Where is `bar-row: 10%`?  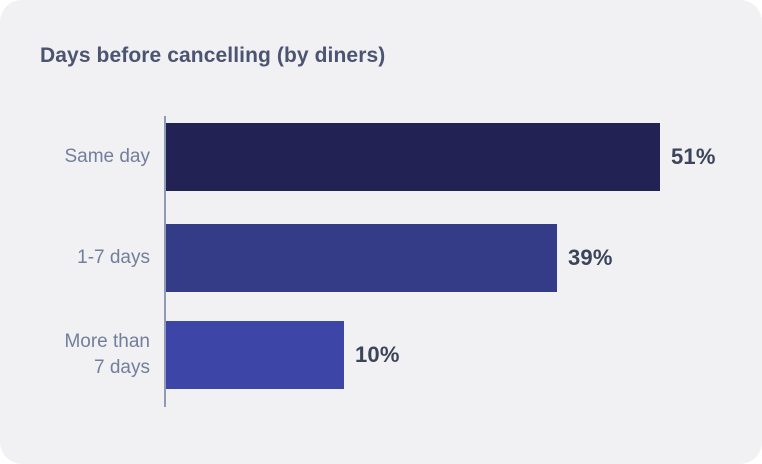 bar-row: 10% is located at coordinates (464, 355).